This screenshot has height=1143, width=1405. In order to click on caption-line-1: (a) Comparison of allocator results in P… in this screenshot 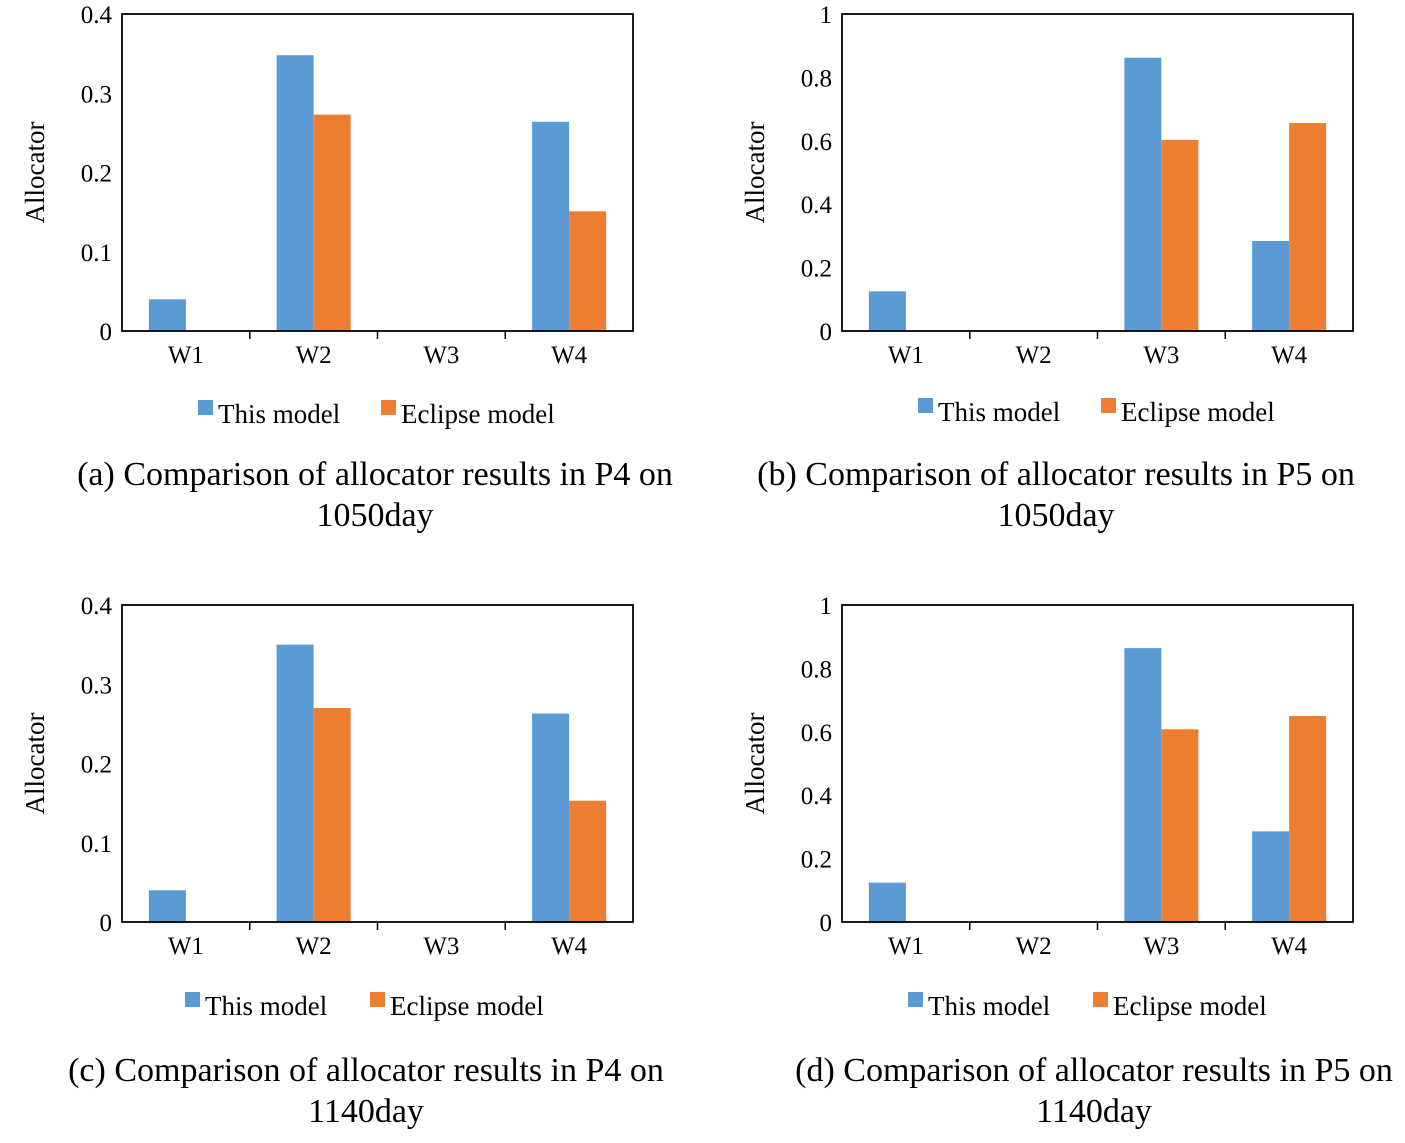, I will do `click(375, 474)`.